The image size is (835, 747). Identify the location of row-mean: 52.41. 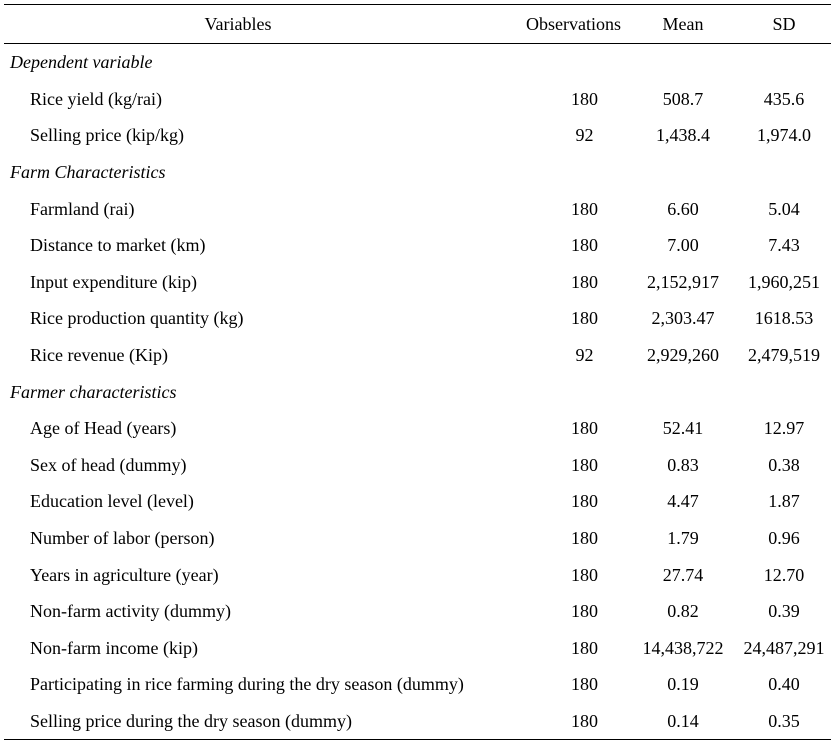
(683, 428).